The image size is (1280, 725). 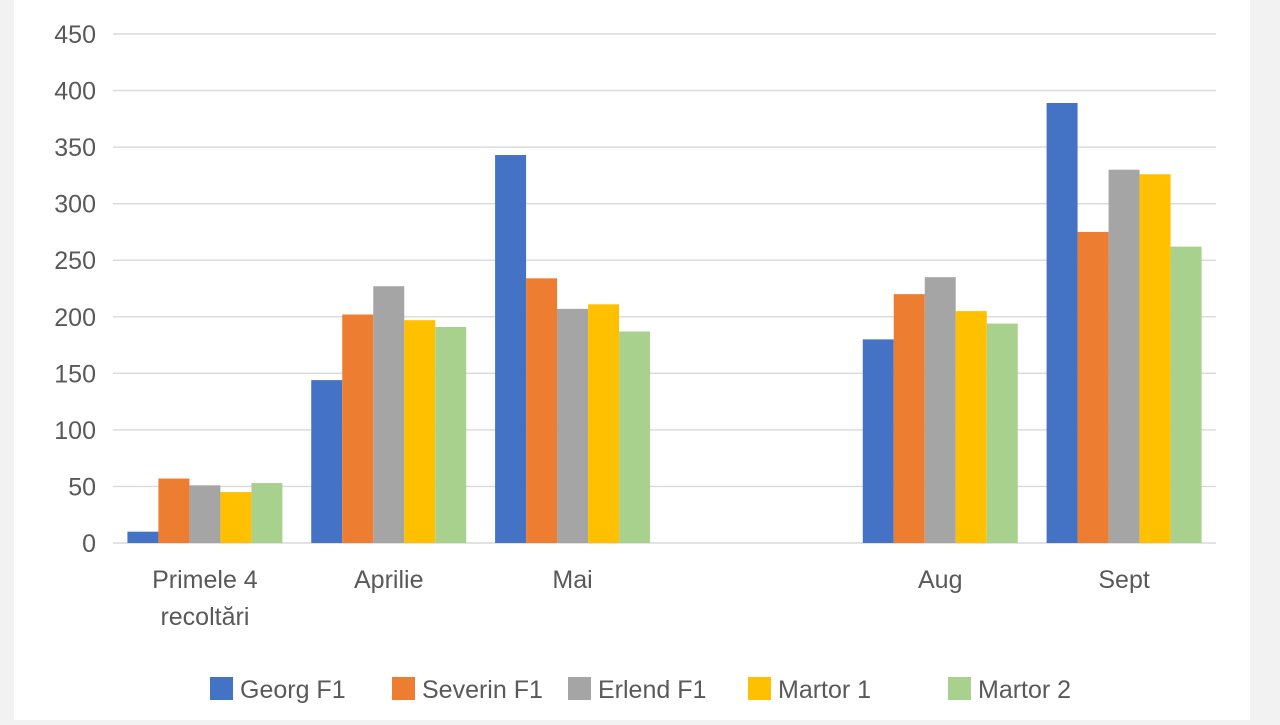 I want to click on x-tick-label: Aug, so click(x=940, y=580).